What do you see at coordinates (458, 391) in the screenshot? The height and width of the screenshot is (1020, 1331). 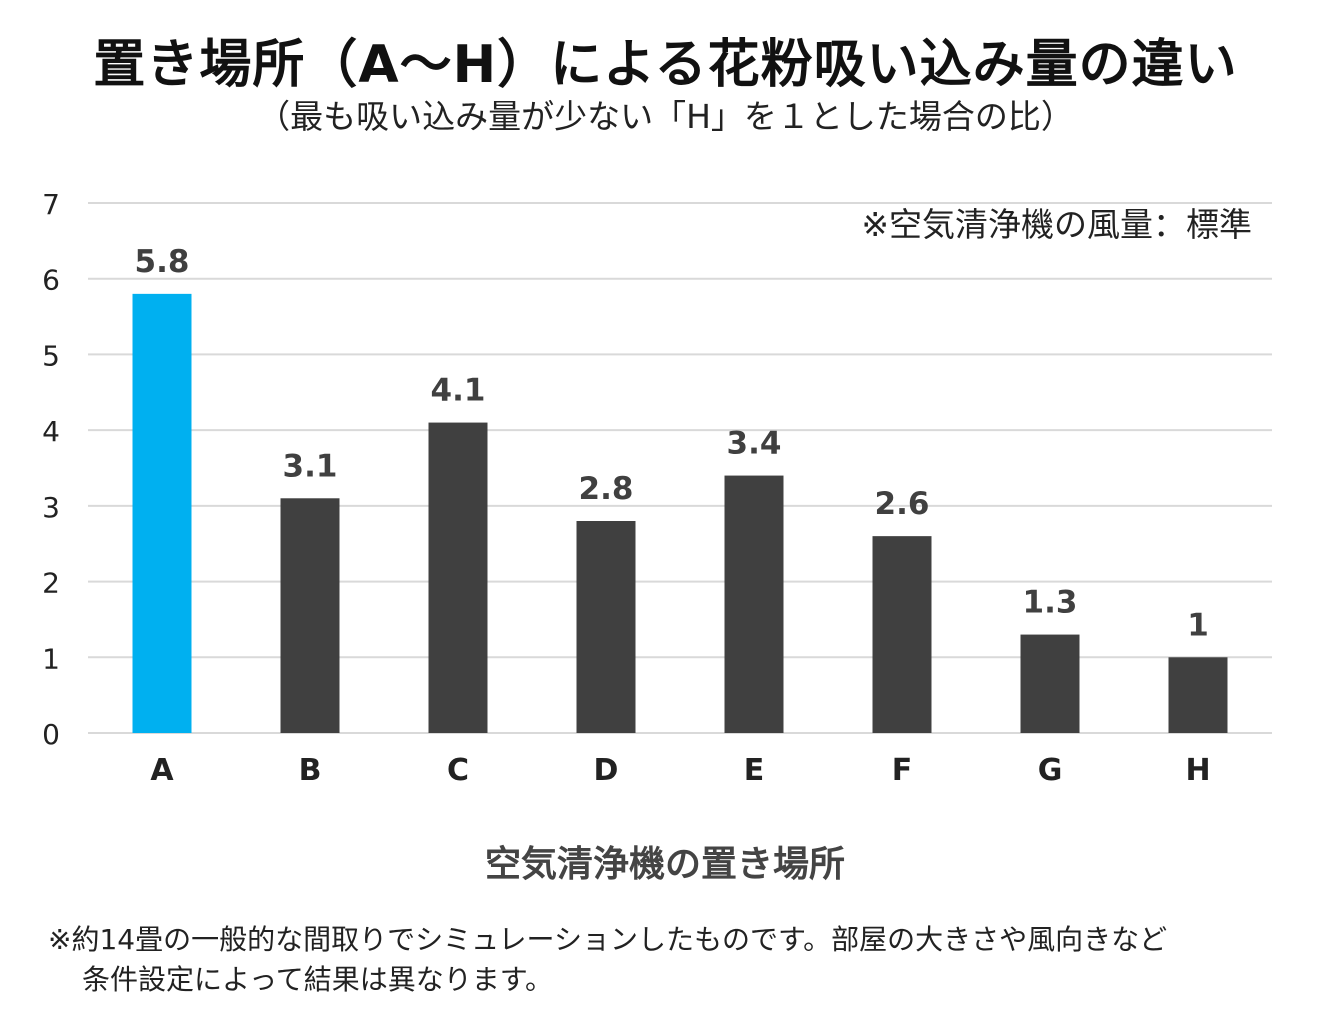 I see `data-label: 4.1` at bounding box center [458, 391].